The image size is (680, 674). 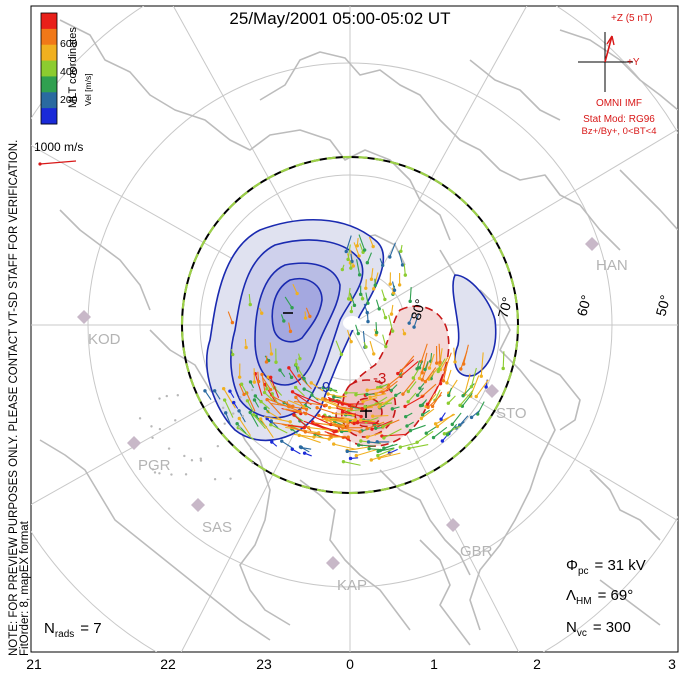 What do you see at coordinates (608, 49) in the screenshot?
I see `imf-vector` at bounding box center [608, 49].